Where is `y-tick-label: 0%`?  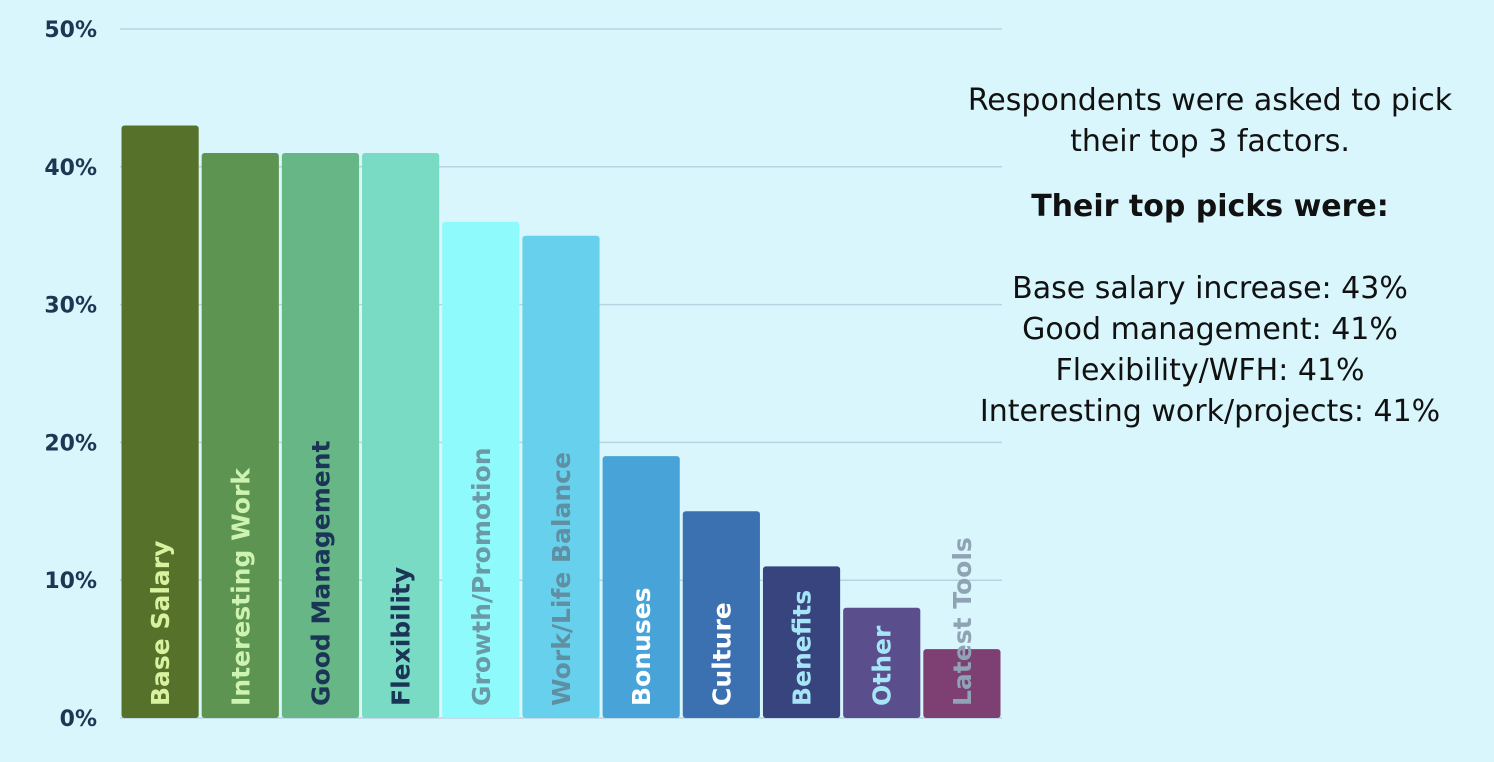
y-tick-label: 0% is located at coordinates (78, 719).